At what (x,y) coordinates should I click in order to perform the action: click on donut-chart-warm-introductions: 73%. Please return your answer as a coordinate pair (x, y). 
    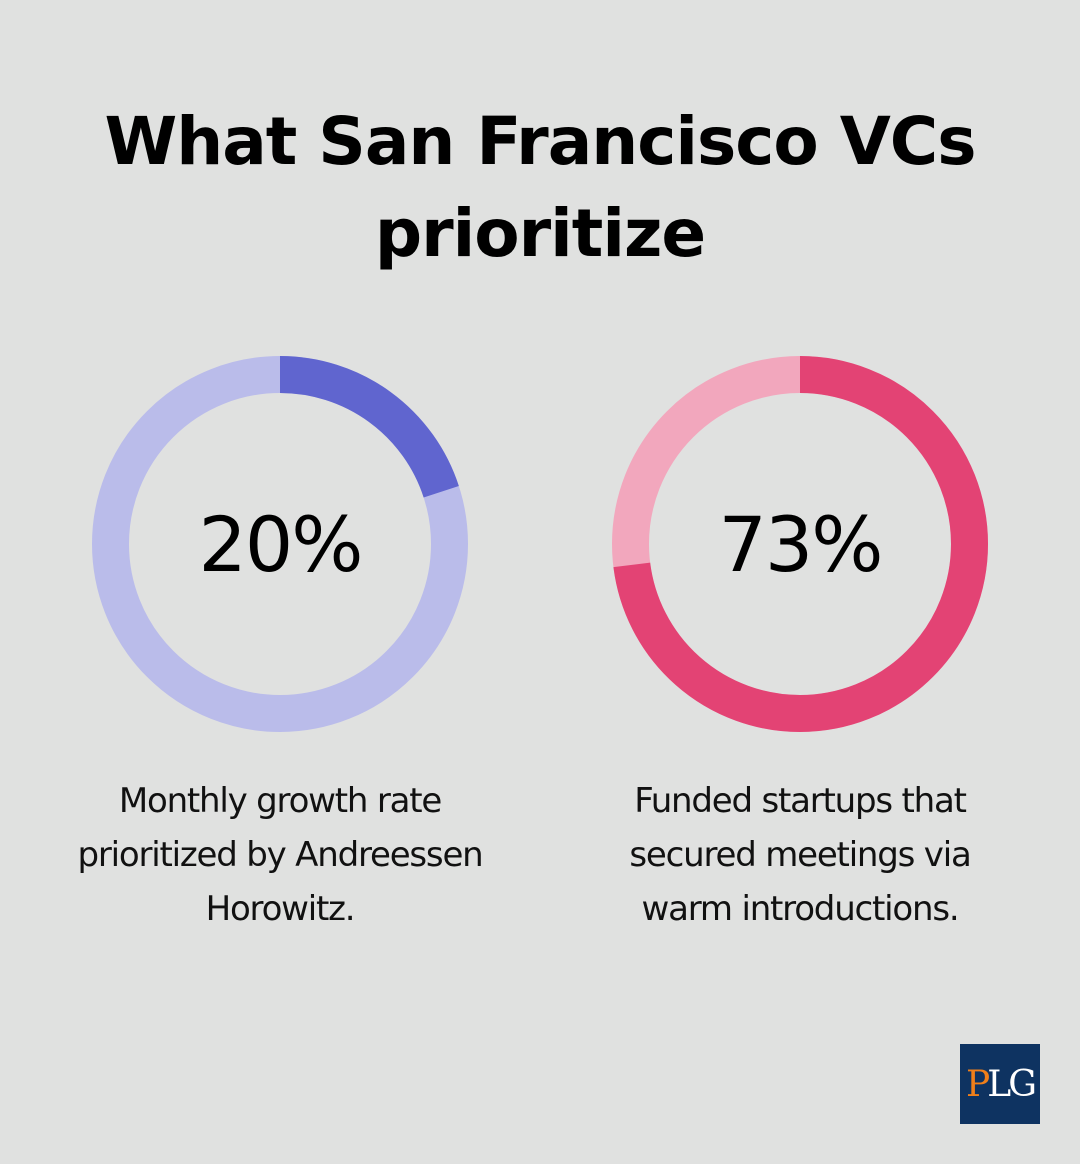
    Looking at the image, I should click on (800, 544).